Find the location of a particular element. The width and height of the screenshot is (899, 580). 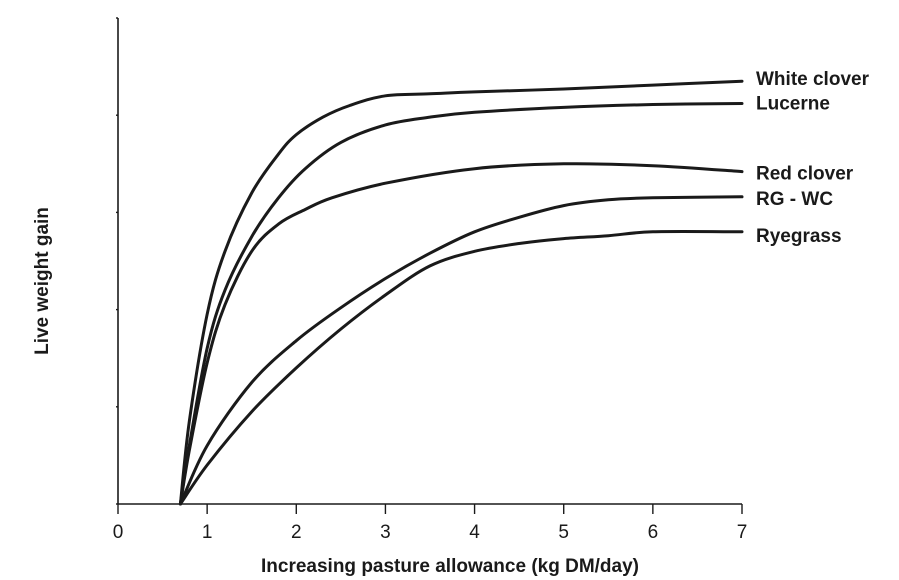

x-tick-label: 6 is located at coordinates (653, 532).